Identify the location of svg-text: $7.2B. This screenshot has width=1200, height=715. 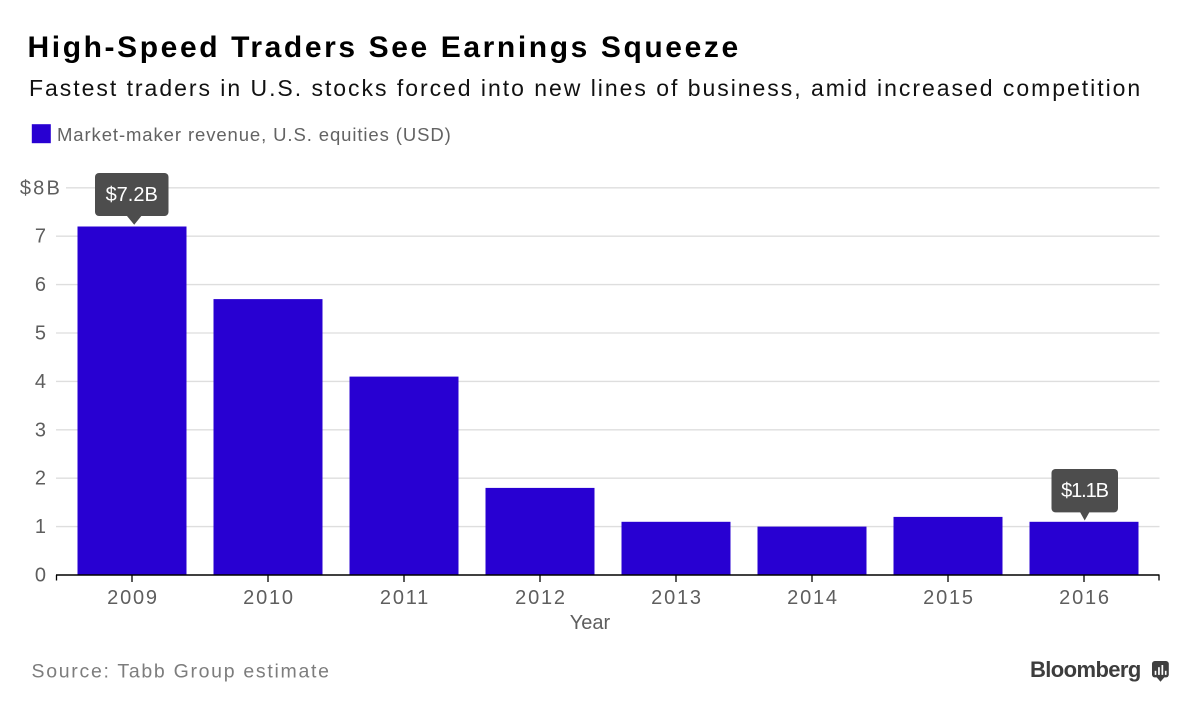
(132, 195).